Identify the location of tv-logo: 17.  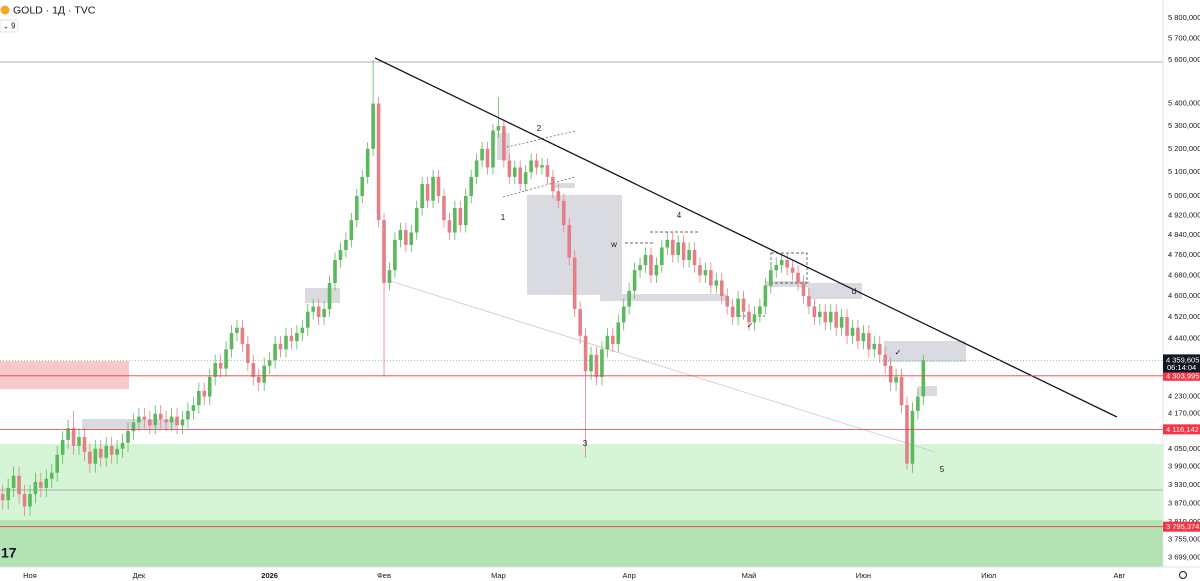
(9, 553).